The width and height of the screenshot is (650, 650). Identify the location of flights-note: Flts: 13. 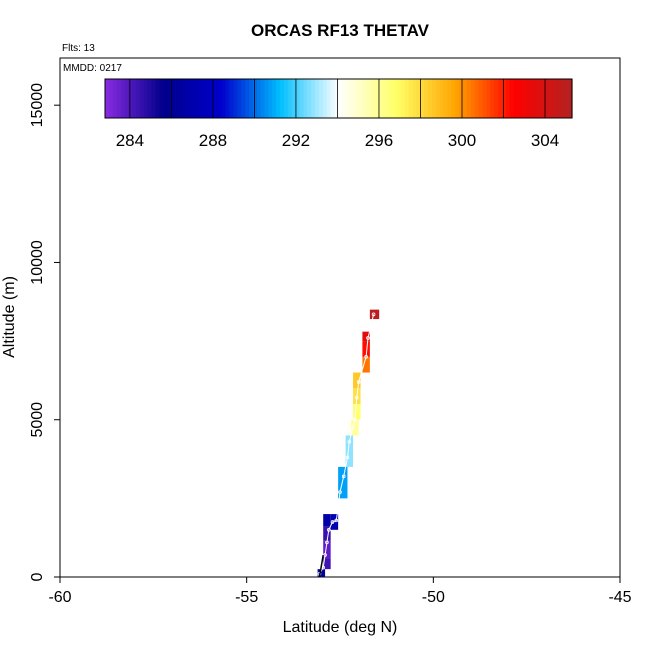
(78, 48).